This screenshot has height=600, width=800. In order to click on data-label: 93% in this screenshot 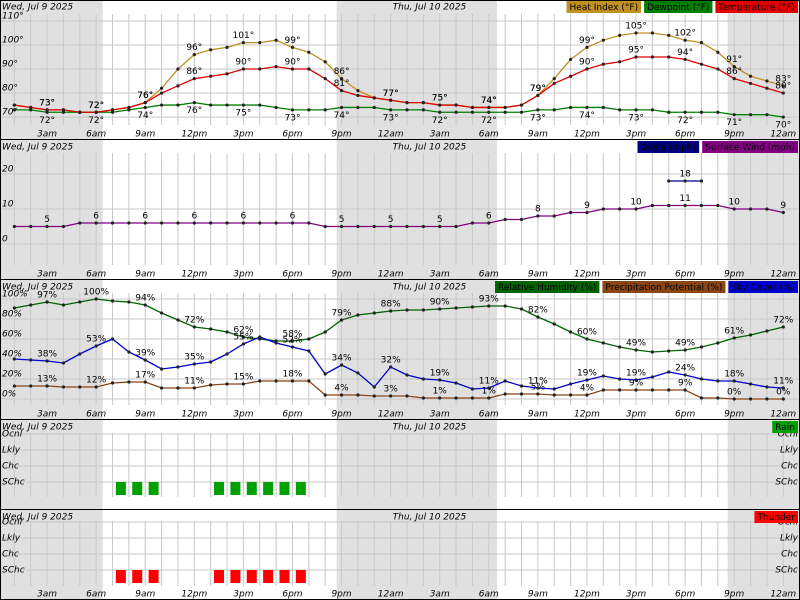, I will do `click(489, 300)`.